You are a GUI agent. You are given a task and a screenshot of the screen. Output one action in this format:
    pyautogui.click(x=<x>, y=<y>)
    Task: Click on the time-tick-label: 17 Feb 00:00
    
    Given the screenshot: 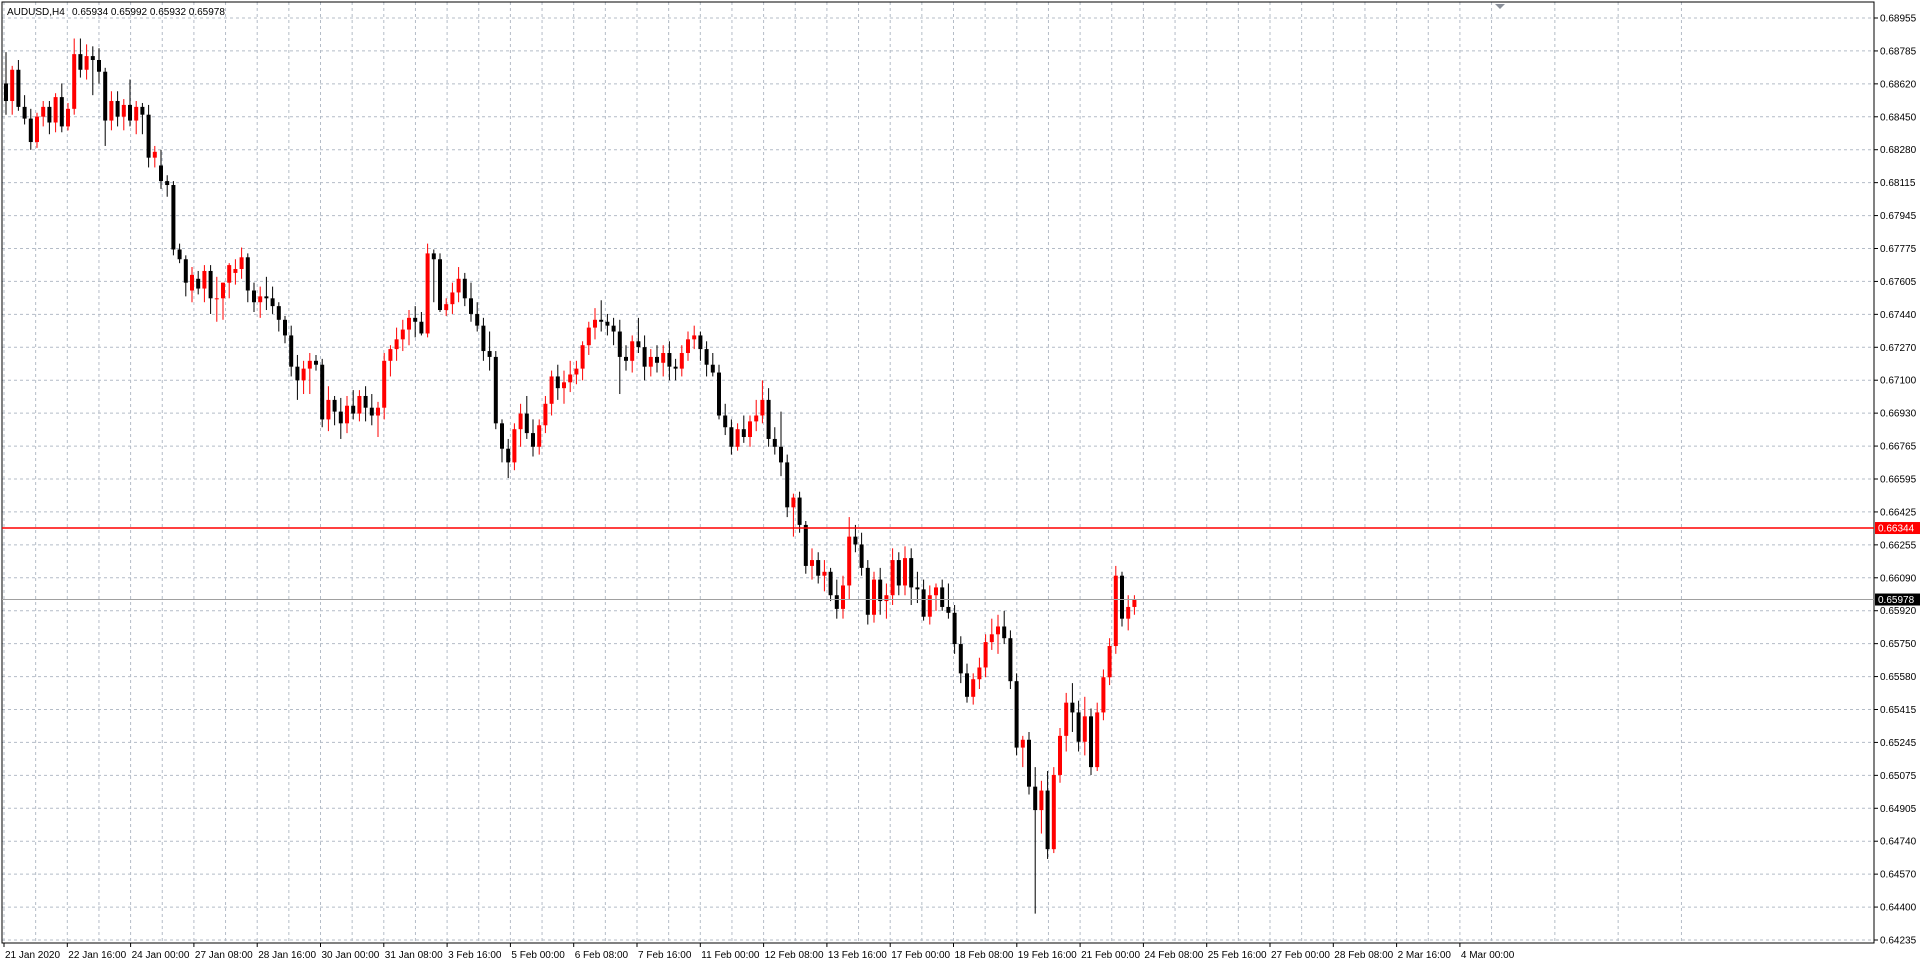 What is the action you would take?
    pyautogui.click(x=920, y=955)
    